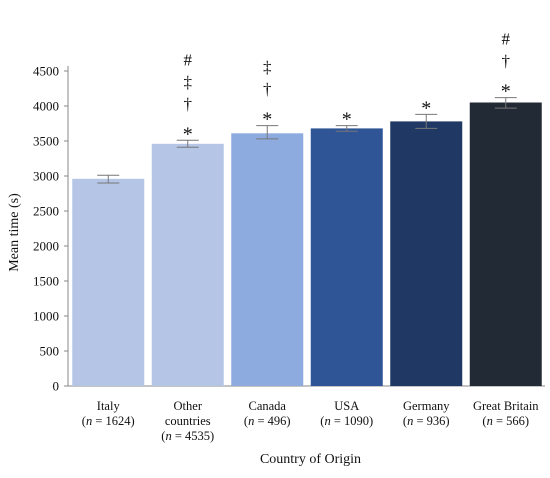 The height and width of the screenshot is (478, 550). What do you see at coordinates (188, 406) in the screenshot?
I see `category-label: Other` at bounding box center [188, 406].